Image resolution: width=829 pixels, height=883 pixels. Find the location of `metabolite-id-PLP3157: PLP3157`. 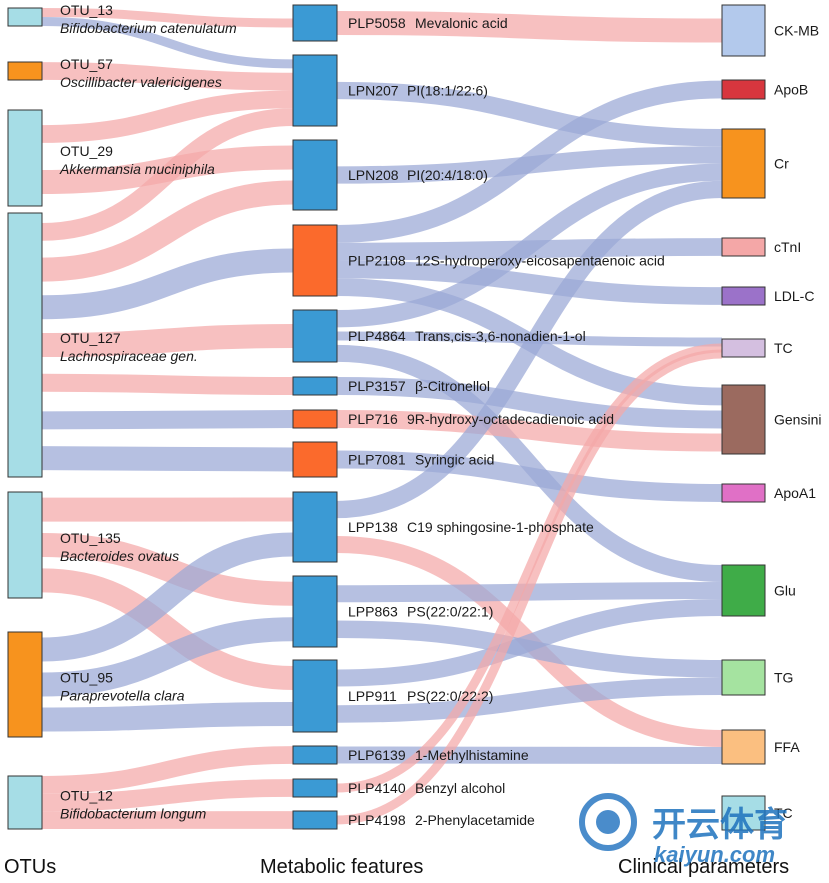

metabolite-id-PLP3157: PLP3157 is located at coordinates (377, 386).